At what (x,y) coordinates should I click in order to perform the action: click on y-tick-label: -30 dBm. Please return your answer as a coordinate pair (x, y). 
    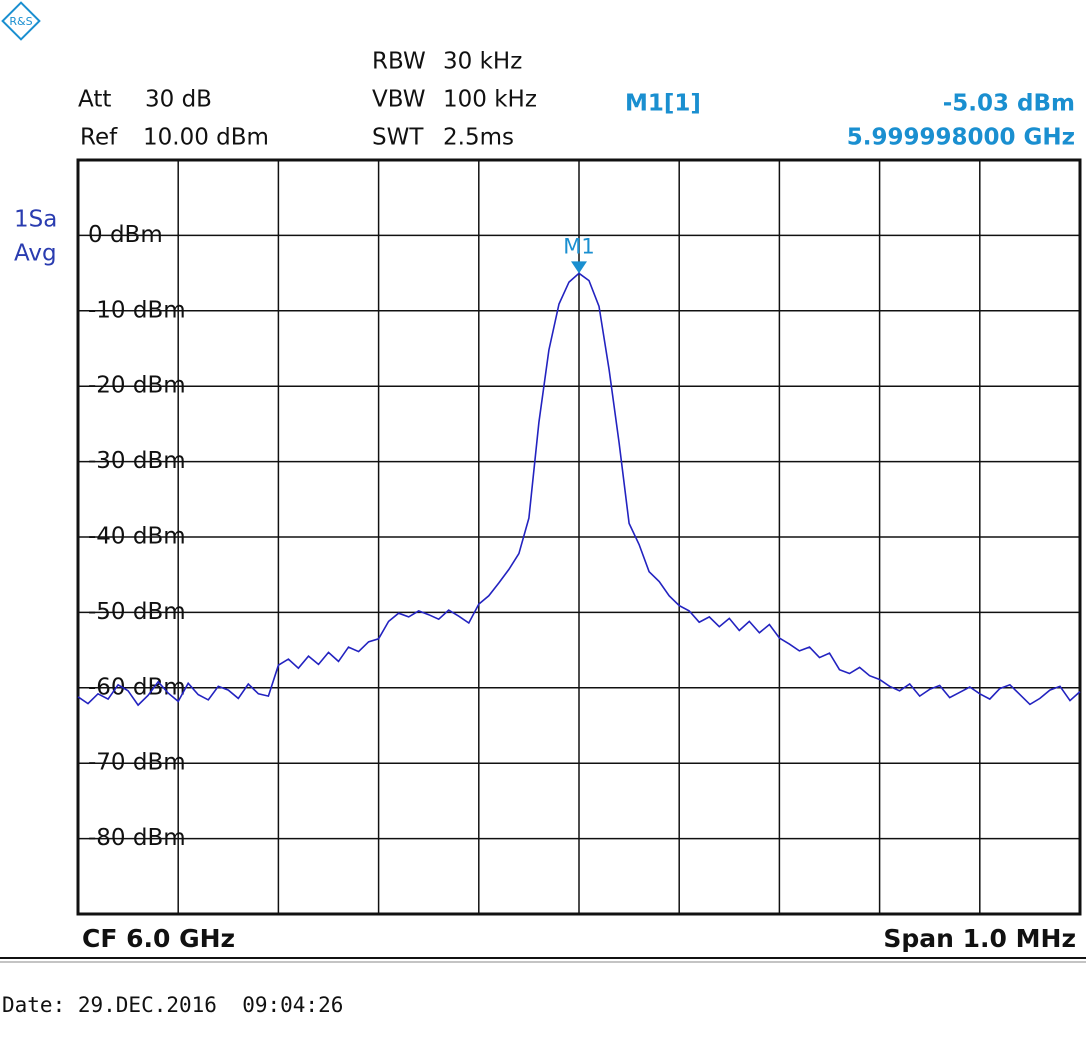
    Looking at the image, I should click on (137, 461).